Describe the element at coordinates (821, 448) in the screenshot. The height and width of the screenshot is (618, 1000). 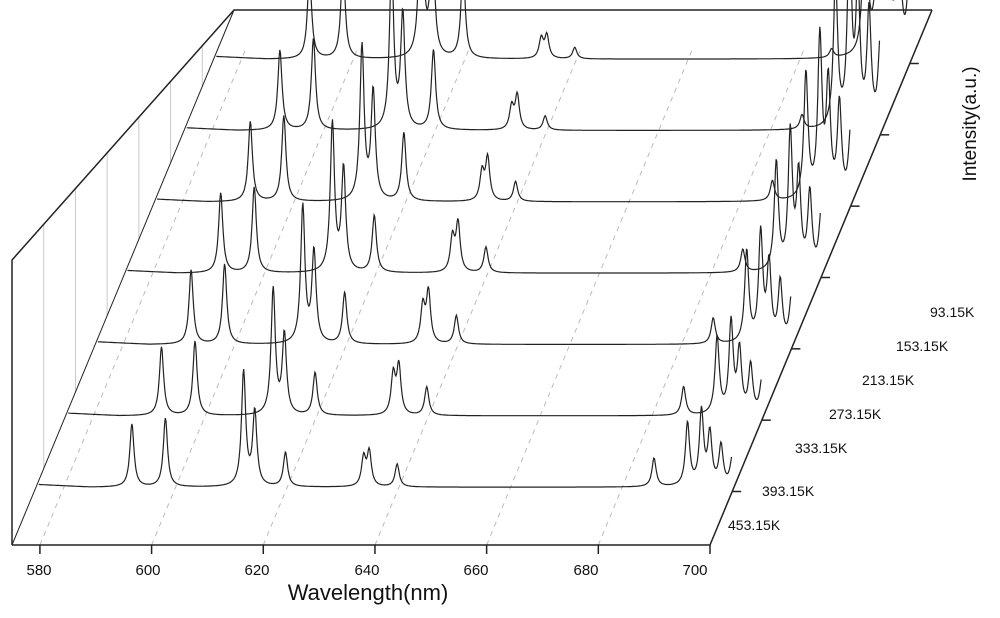
I see `series-label-4: 333.15K` at that location.